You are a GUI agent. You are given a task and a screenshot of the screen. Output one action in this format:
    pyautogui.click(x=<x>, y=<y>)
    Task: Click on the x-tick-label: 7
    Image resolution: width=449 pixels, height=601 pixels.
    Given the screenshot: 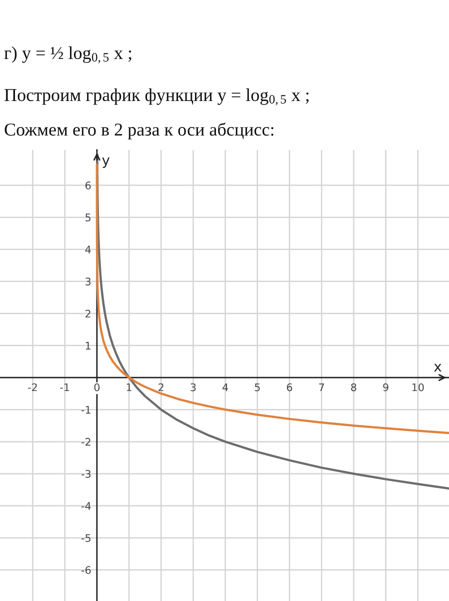 What is the action you would take?
    pyautogui.click(x=321, y=387)
    